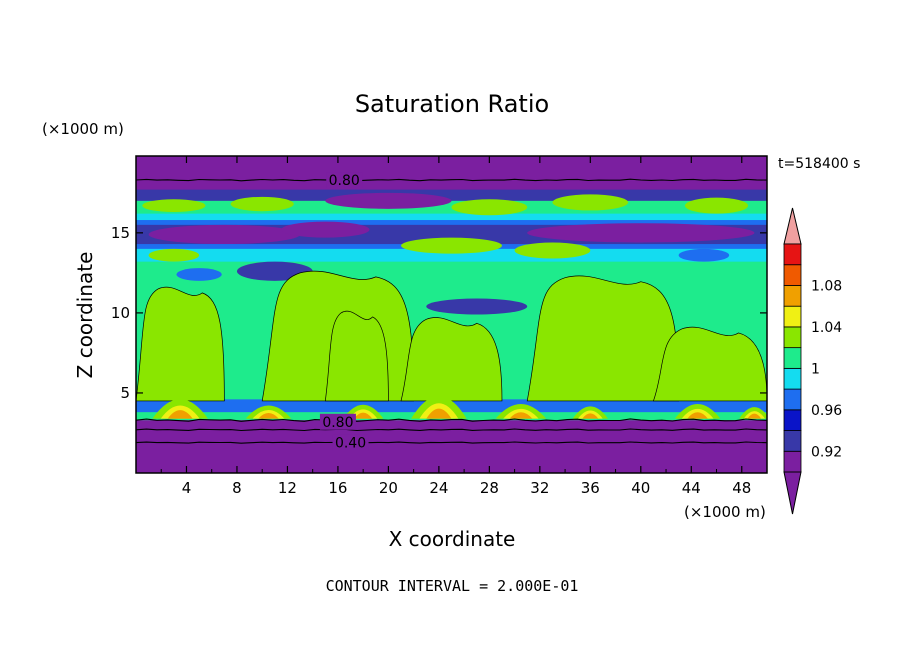 This screenshot has width=904, height=654. What do you see at coordinates (741, 488) in the screenshot?
I see `x-tick-label: 48` at bounding box center [741, 488].